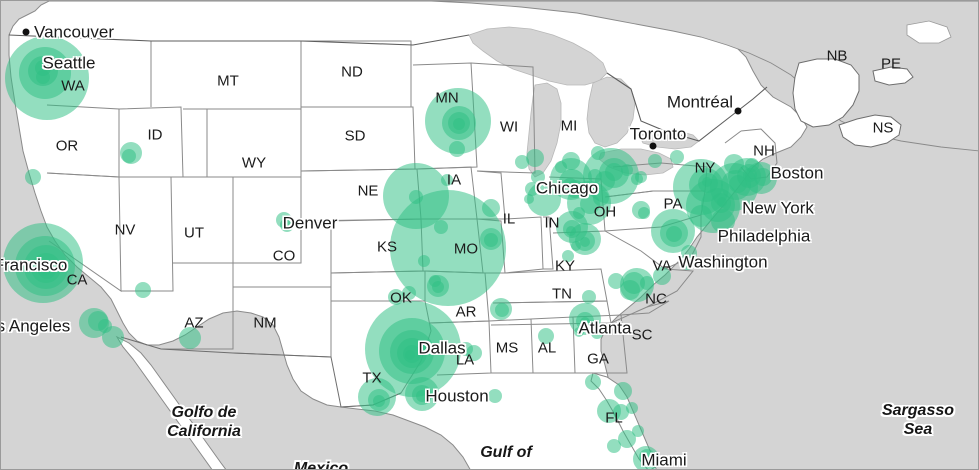 This screenshot has height=470, width=979. What do you see at coordinates (893, 76) in the screenshot?
I see `prince-edward-island` at bounding box center [893, 76].